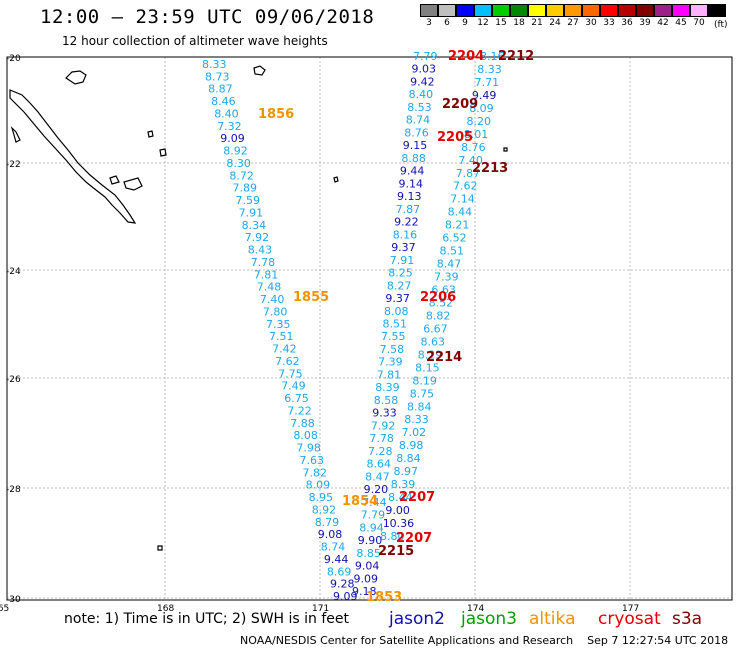 The height and width of the screenshot is (650, 740). Describe the element at coordinates (284, 349) in the screenshot. I see `wave-height-reading: 7.42` at that location.